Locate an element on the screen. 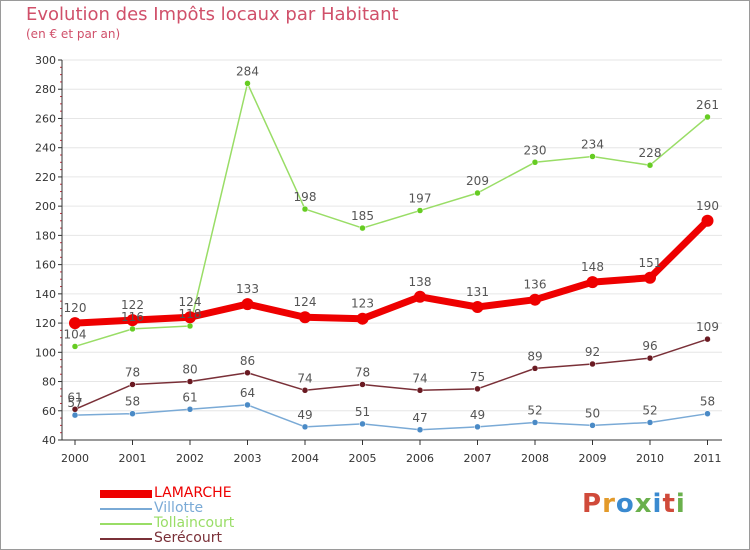 This screenshot has width=750, height=550. proxiti-logo: Proxiti is located at coordinates (634, 504).